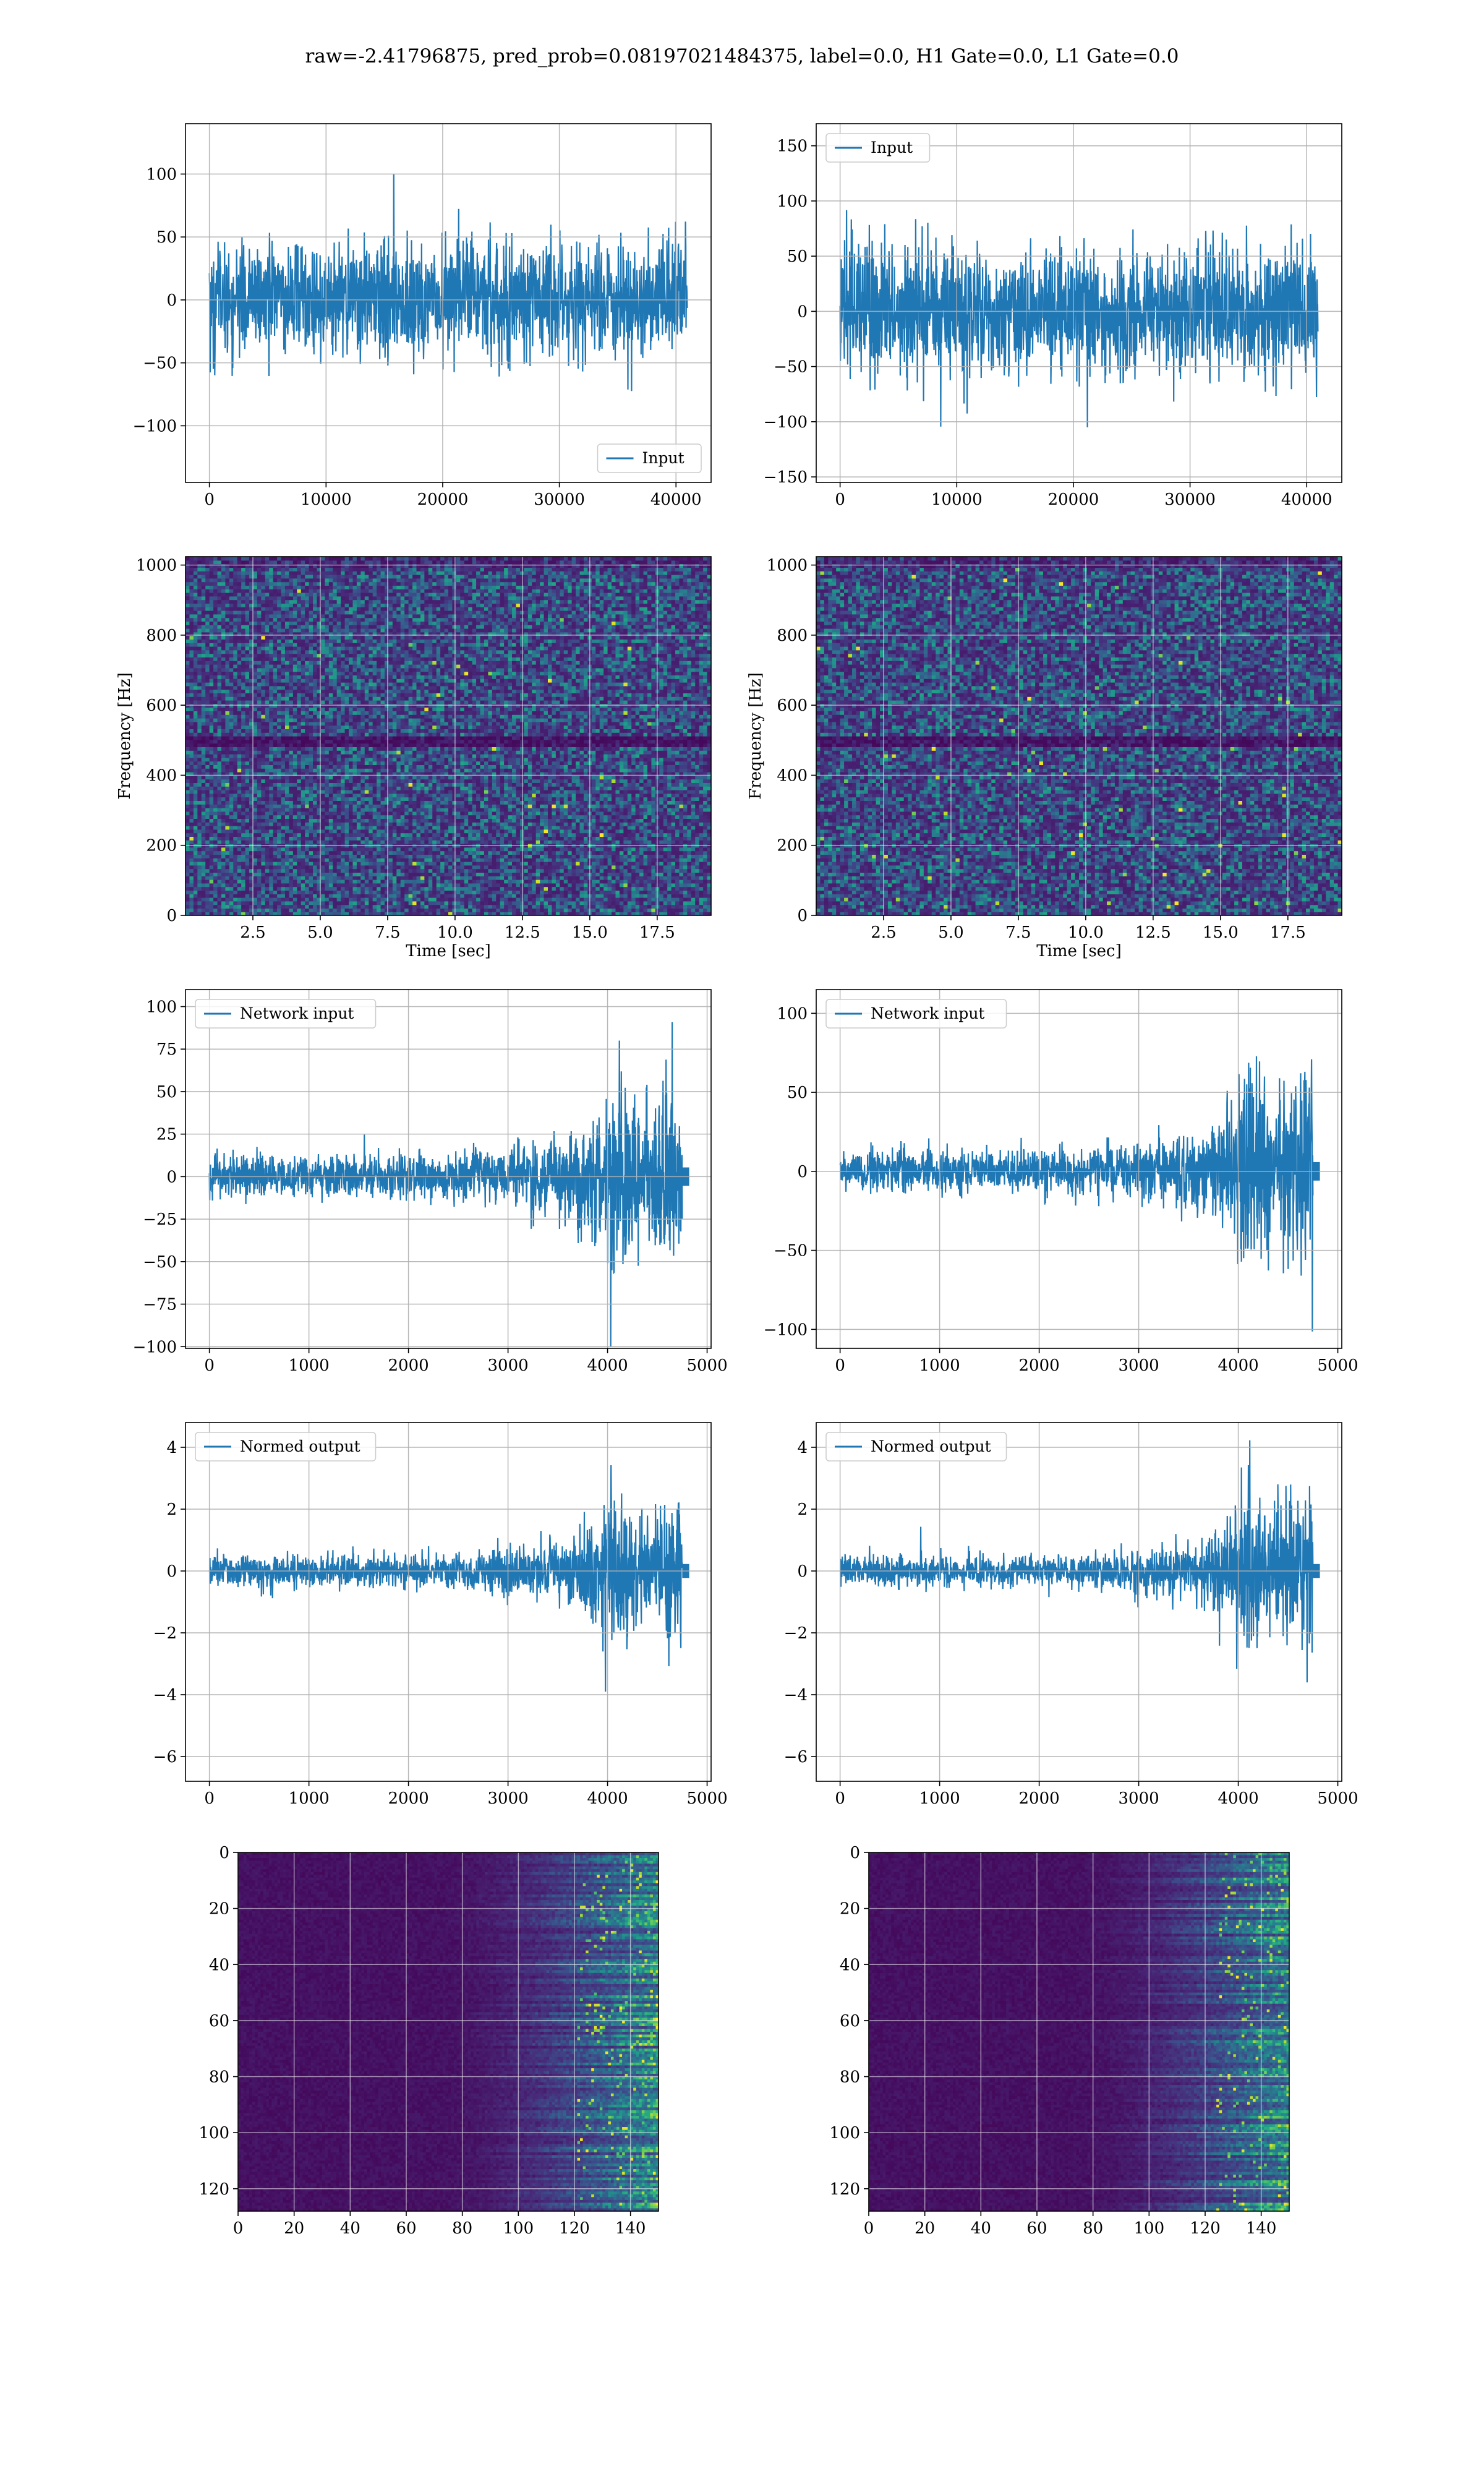 This screenshot has height=2474, width=1484. I want to click on norm-h1-ytick-label: 2, so click(171, 1509).